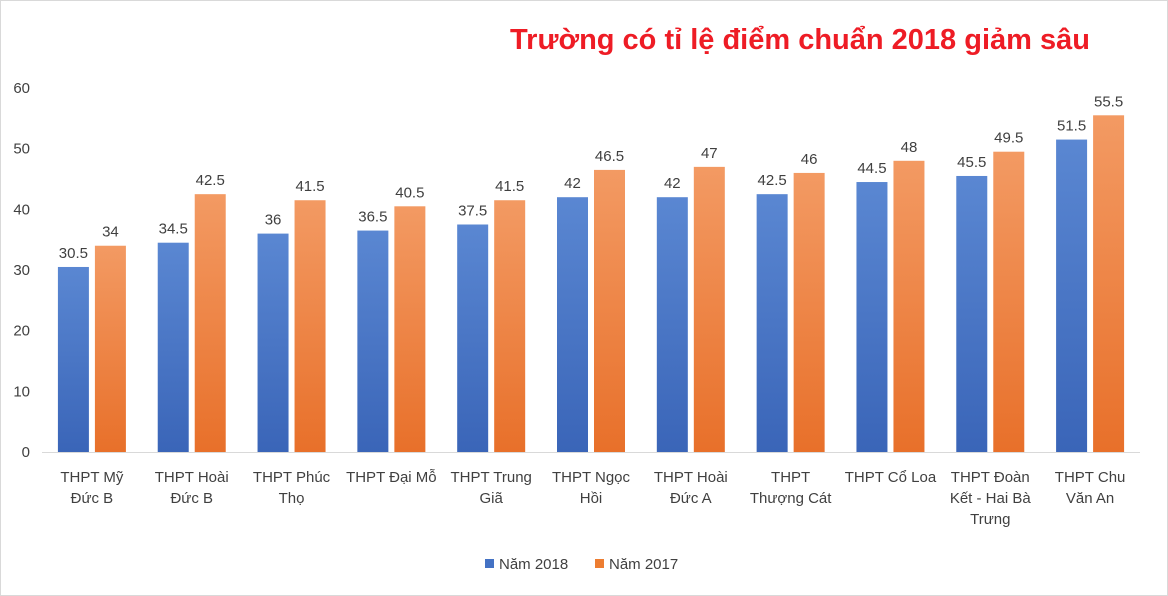 This screenshot has width=1168, height=596. What do you see at coordinates (92, 477) in the screenshot?
I see `category-label: THPT Mỹ` at bounding box center [92, 477].